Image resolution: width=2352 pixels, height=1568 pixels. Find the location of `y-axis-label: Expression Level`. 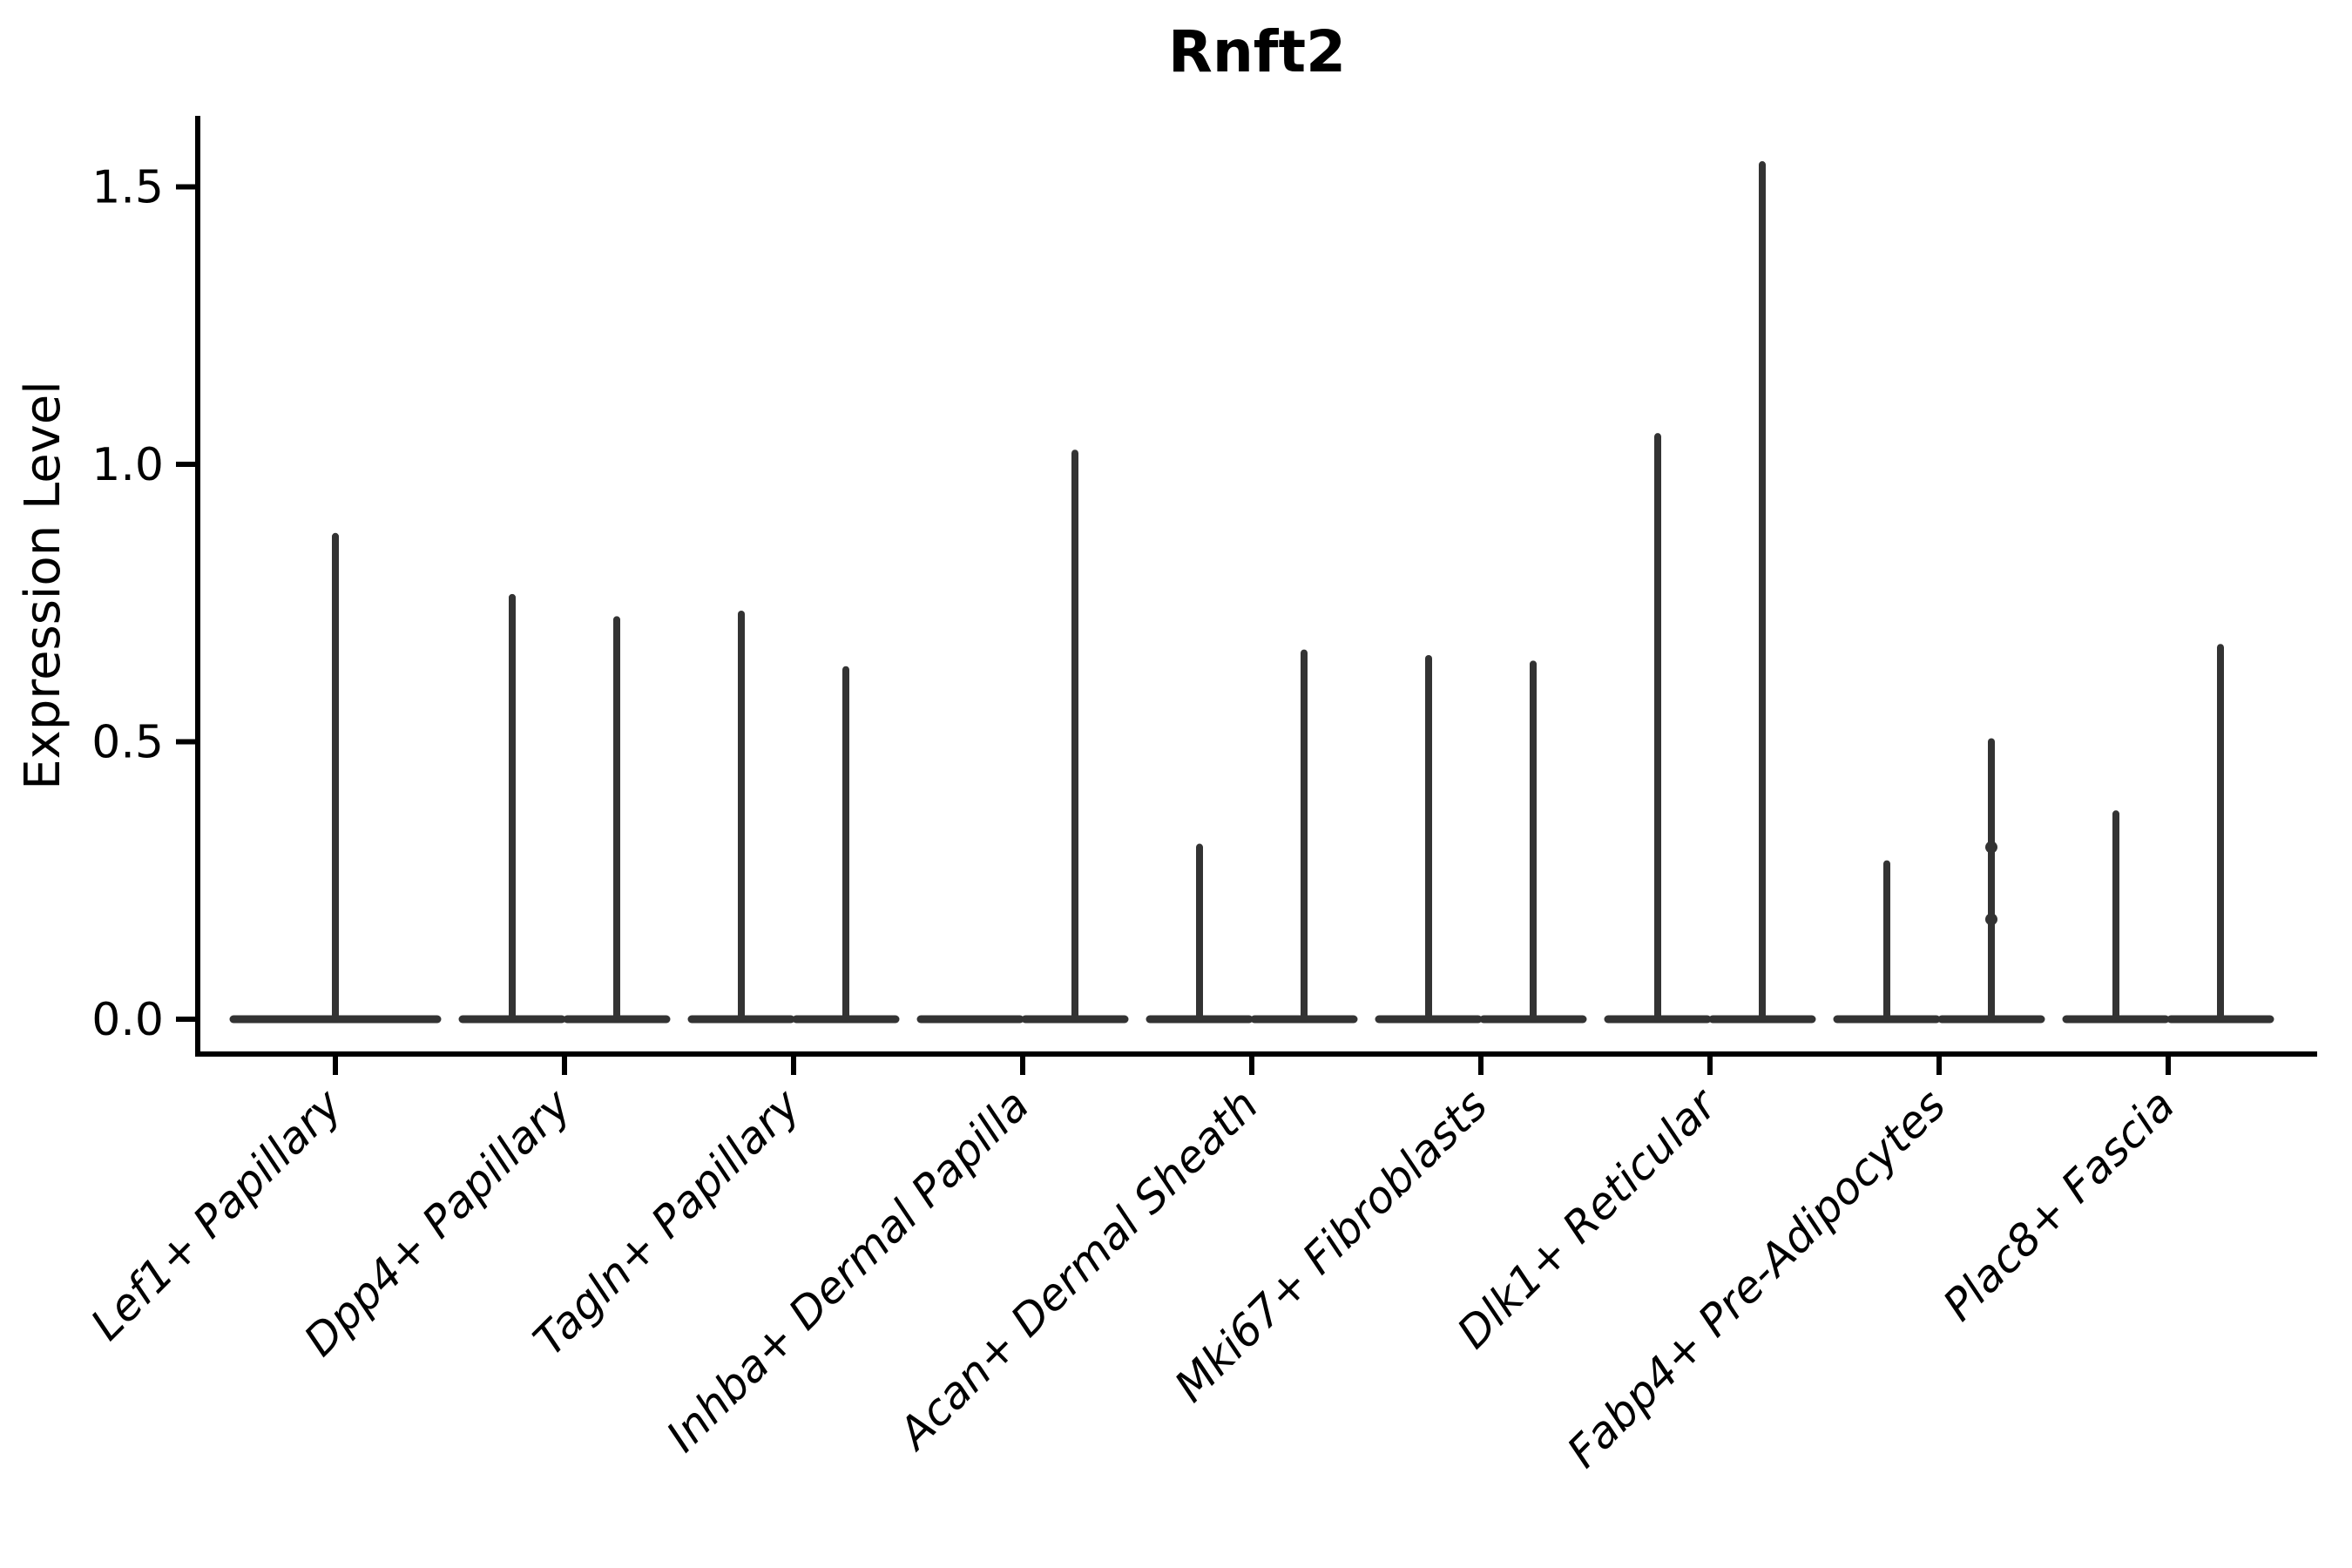

y-axis-label: Expression Level is located at coordinates (43, 585).